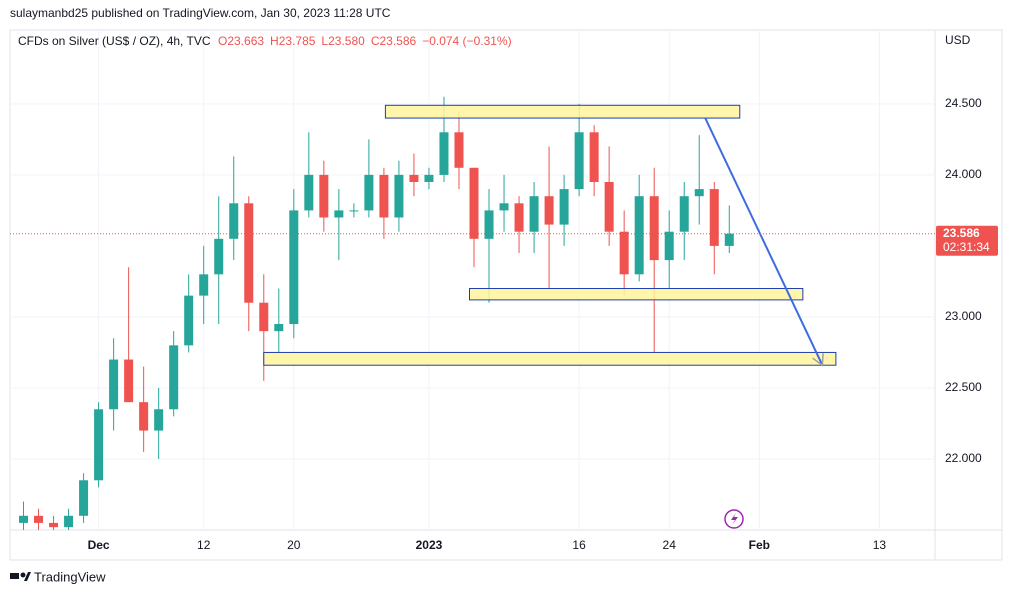  Describe the element at coordinates (963, 316) in the screenshot. I see `y-tick-label: 23.000` at that location.